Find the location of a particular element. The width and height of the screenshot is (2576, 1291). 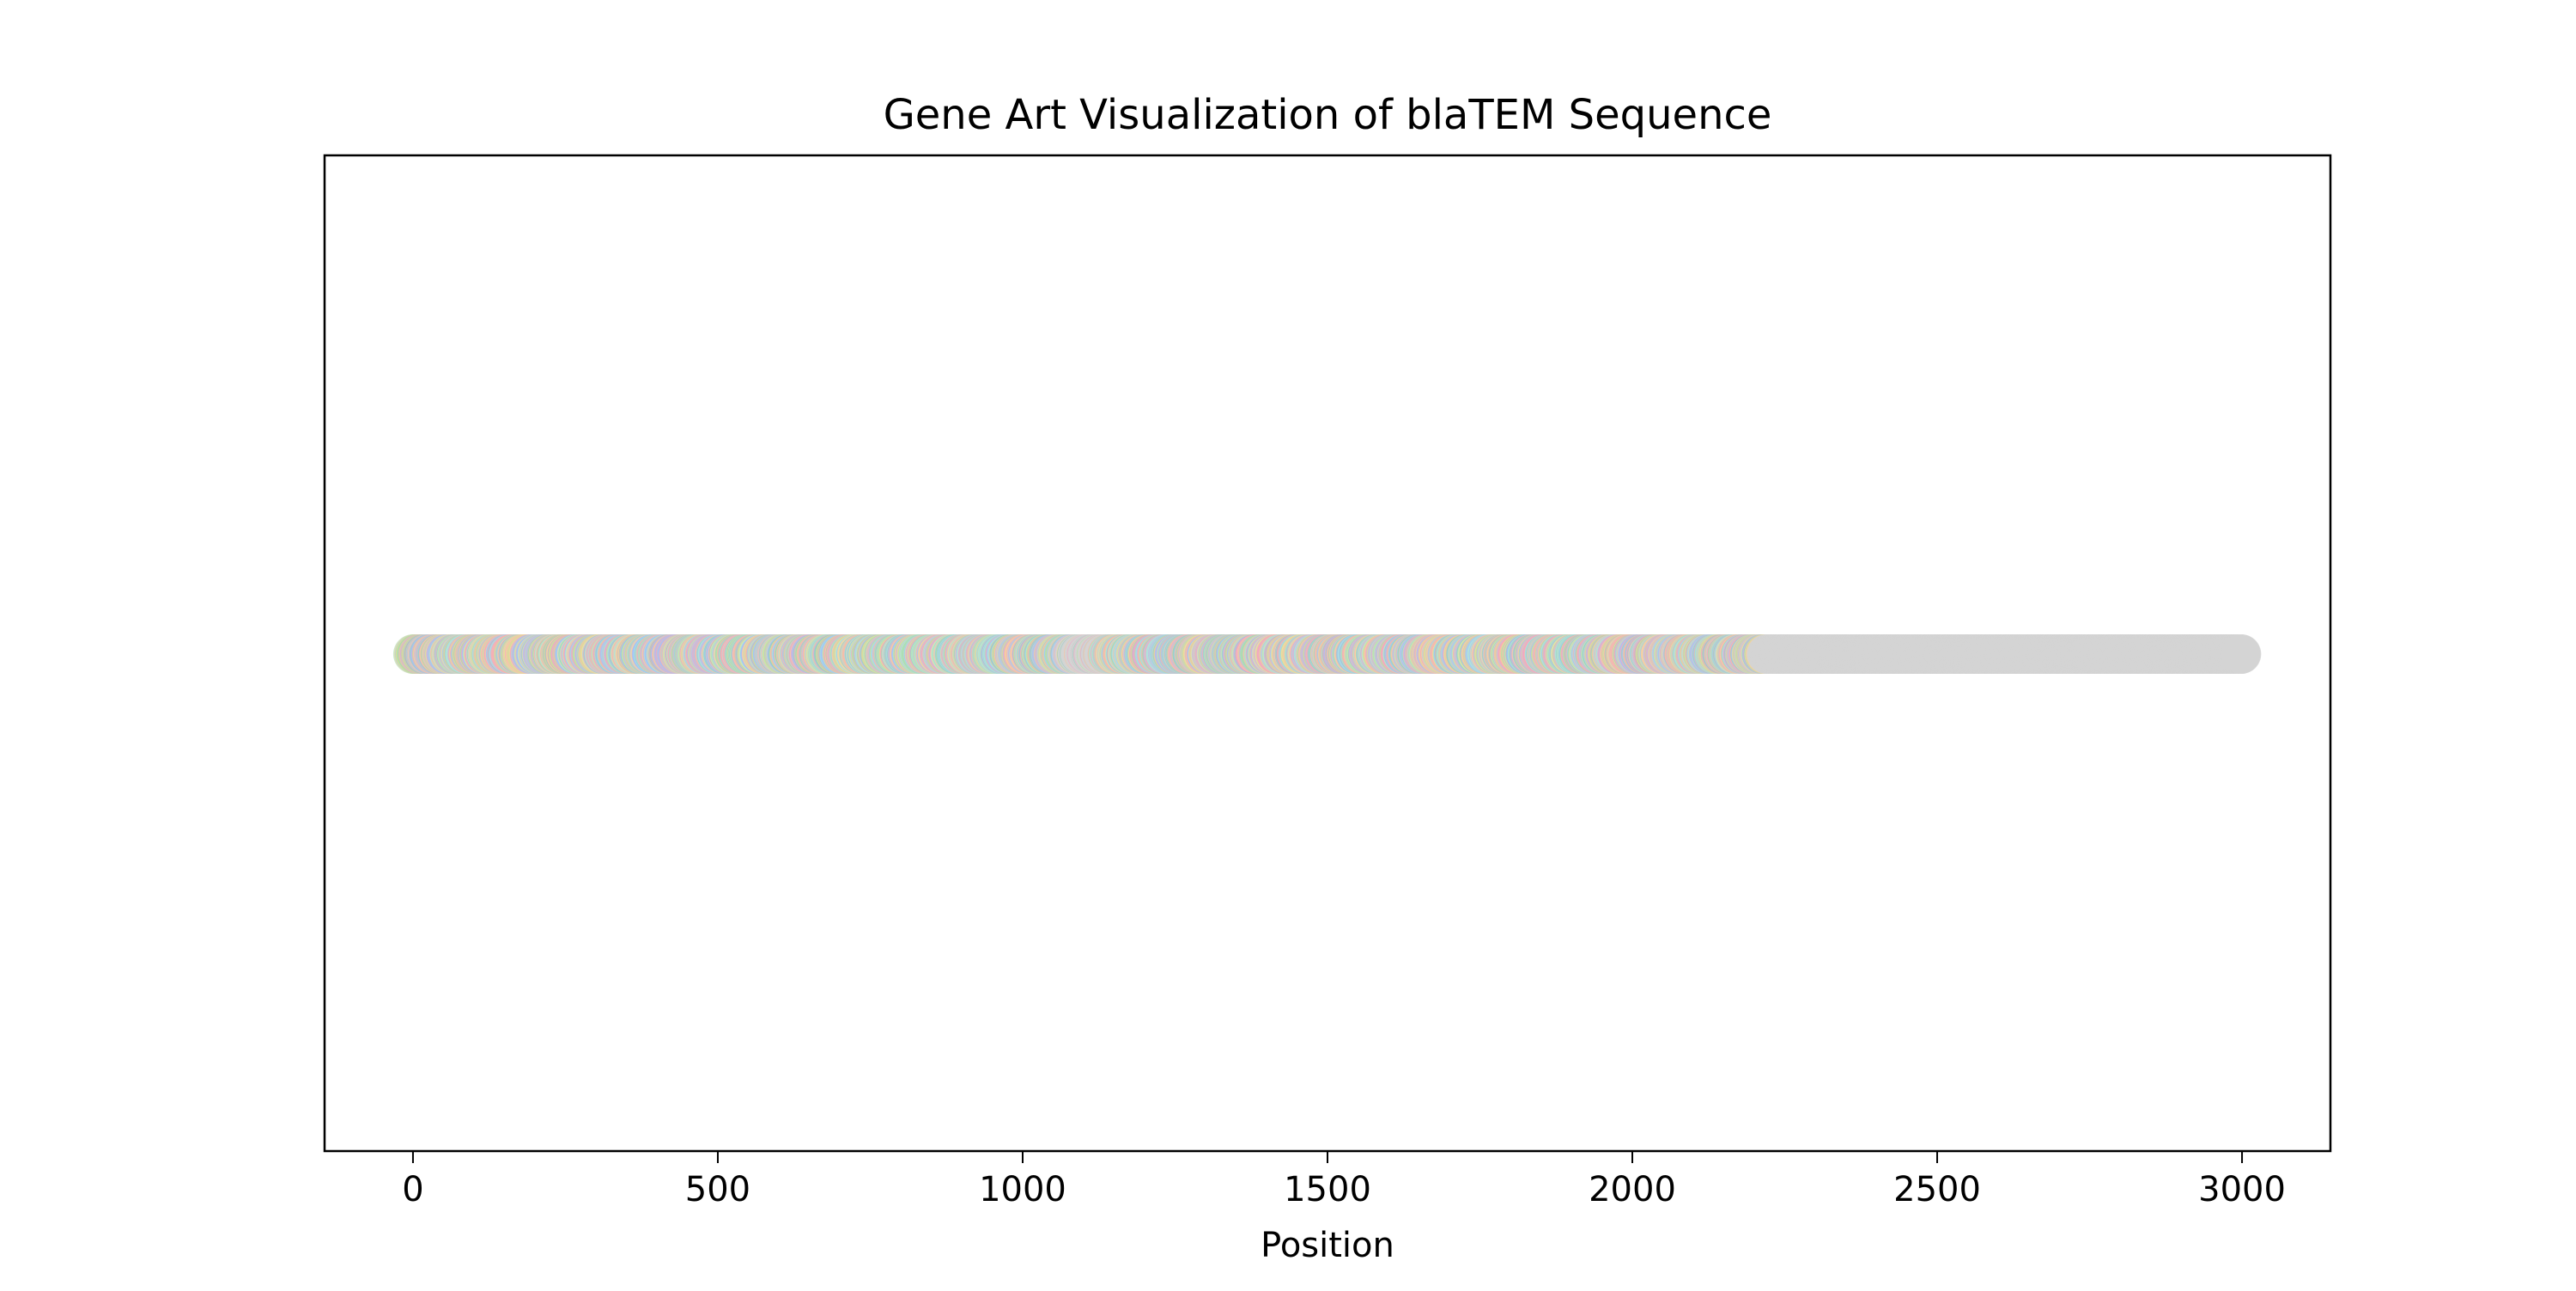

x-axis-label: Position is located at coordinates (1327, 1245).